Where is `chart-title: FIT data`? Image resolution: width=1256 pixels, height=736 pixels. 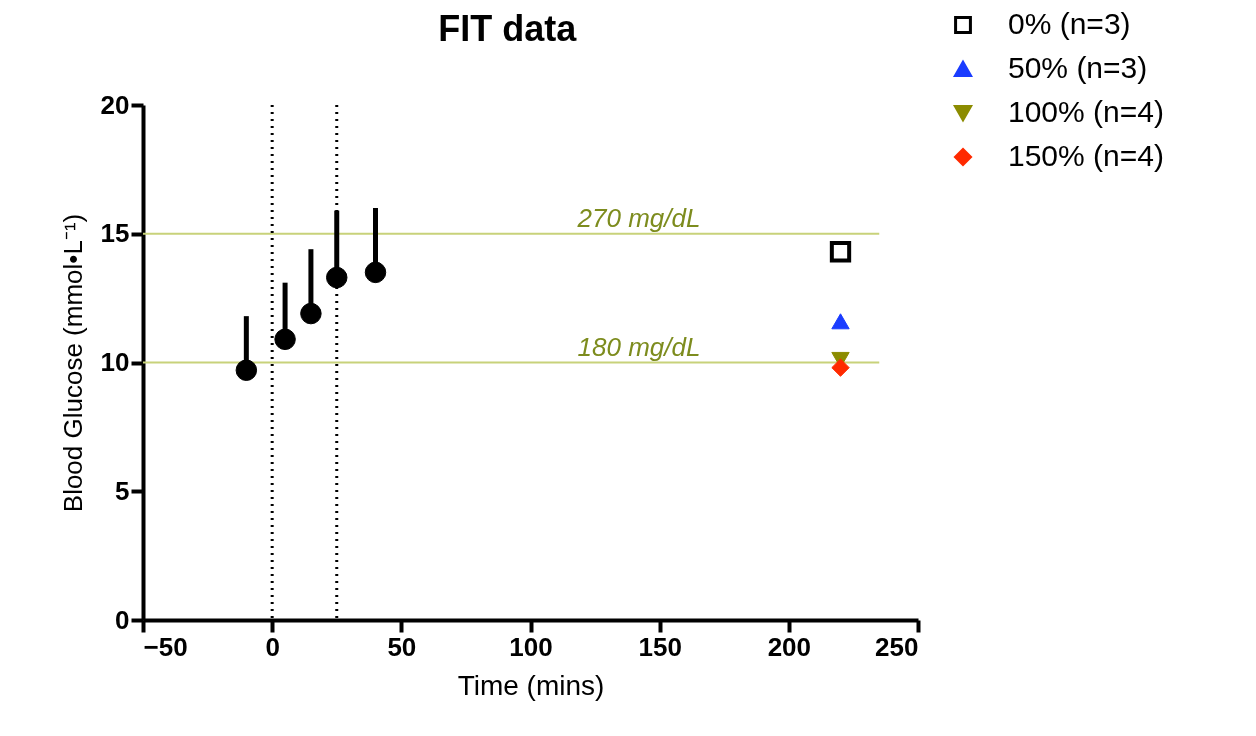
chart-title: FIT data is located at coordinates (508, 28).